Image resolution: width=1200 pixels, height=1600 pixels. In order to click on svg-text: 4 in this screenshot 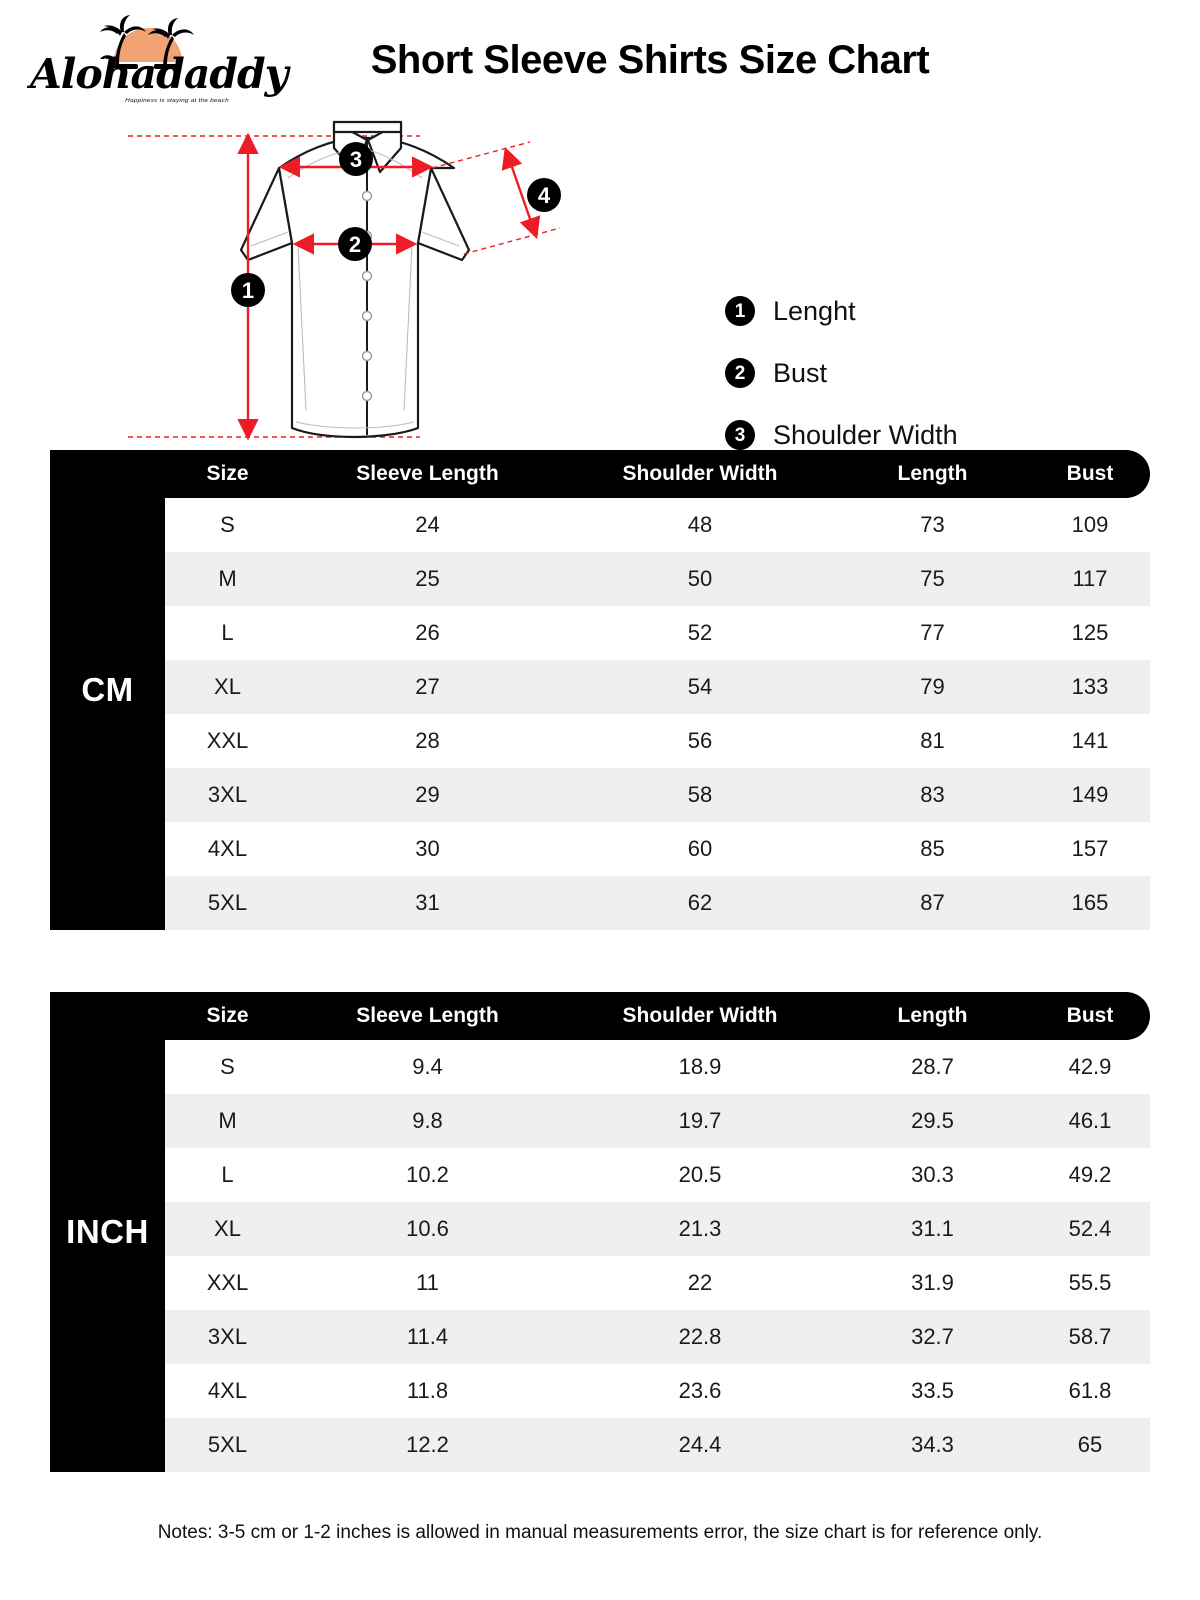, I will do `click(544, 195)`.